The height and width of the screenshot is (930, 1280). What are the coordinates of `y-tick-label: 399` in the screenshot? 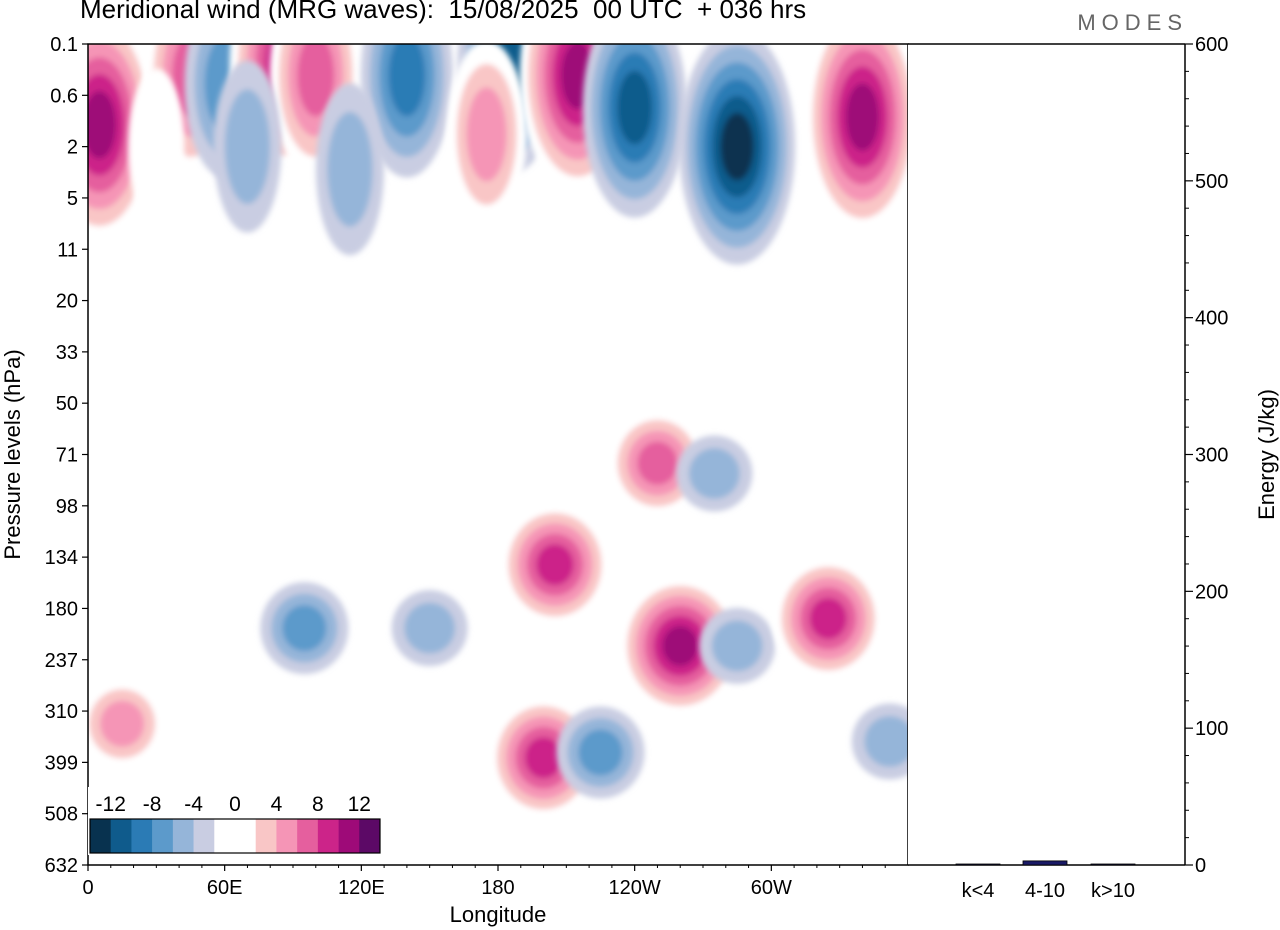 It's located at (61, 763).